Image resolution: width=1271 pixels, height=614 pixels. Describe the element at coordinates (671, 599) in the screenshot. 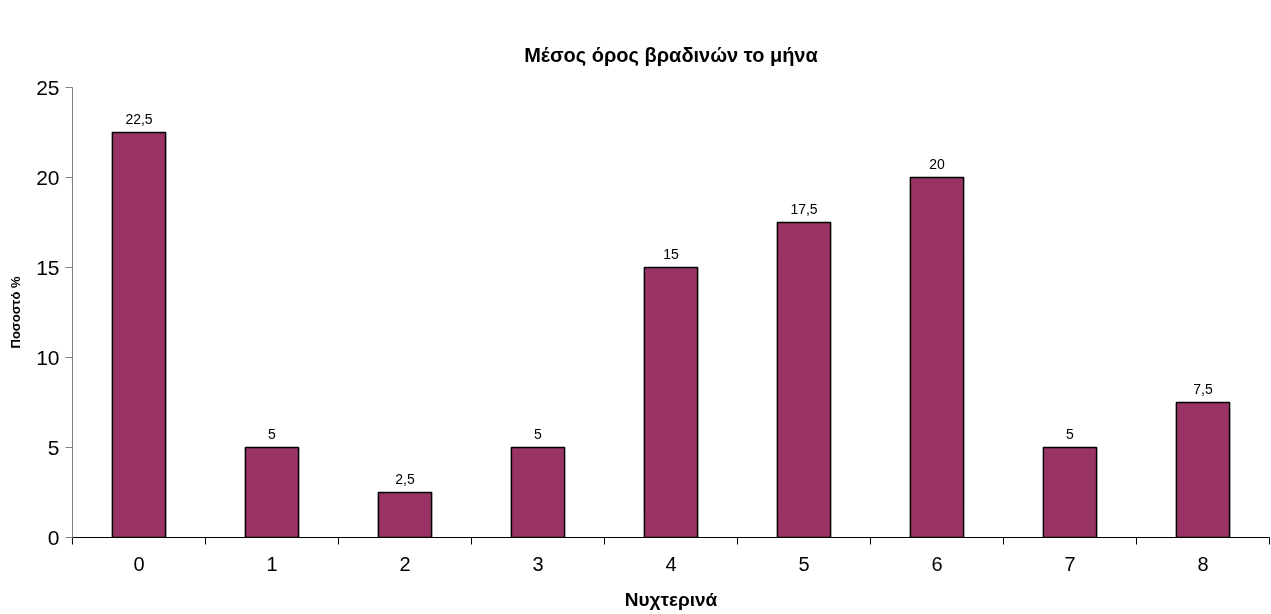

I see `x-axis-title: Νυχτερινά` at that location.